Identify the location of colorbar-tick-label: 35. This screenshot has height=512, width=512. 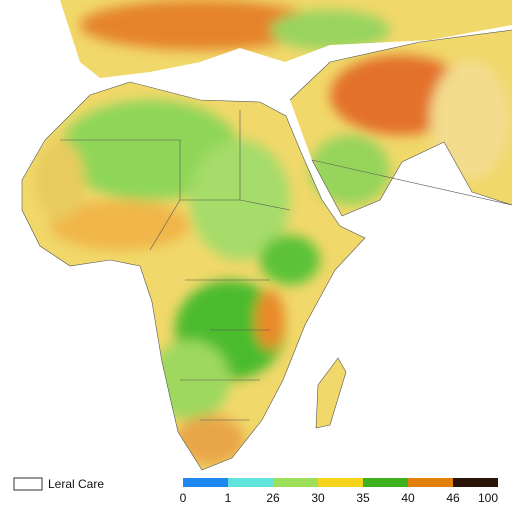
(363, 498).